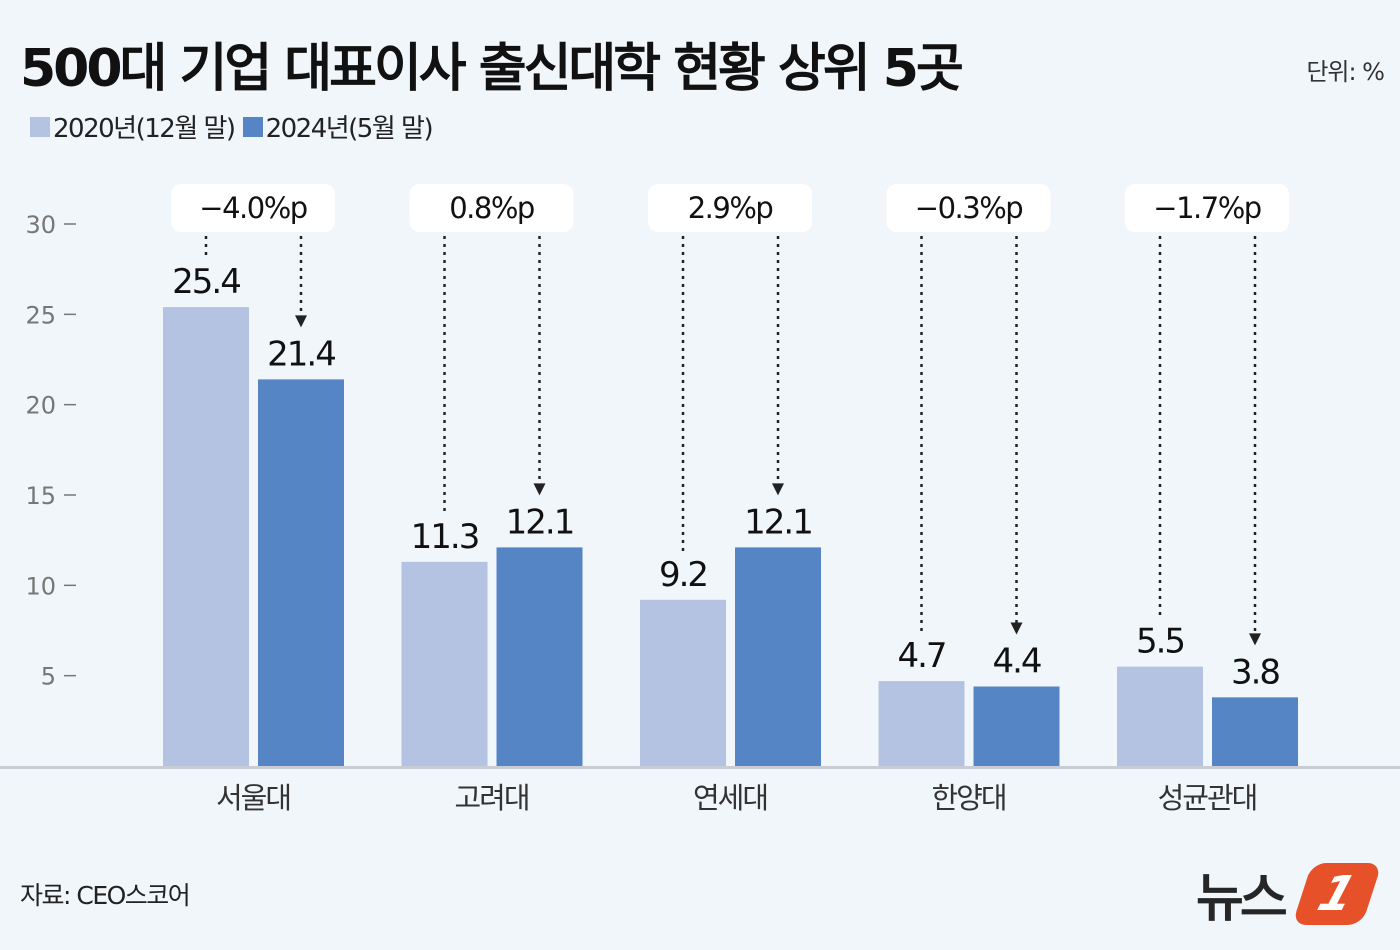  I want to click on change-label: −0.3%p, so click(968, 208).